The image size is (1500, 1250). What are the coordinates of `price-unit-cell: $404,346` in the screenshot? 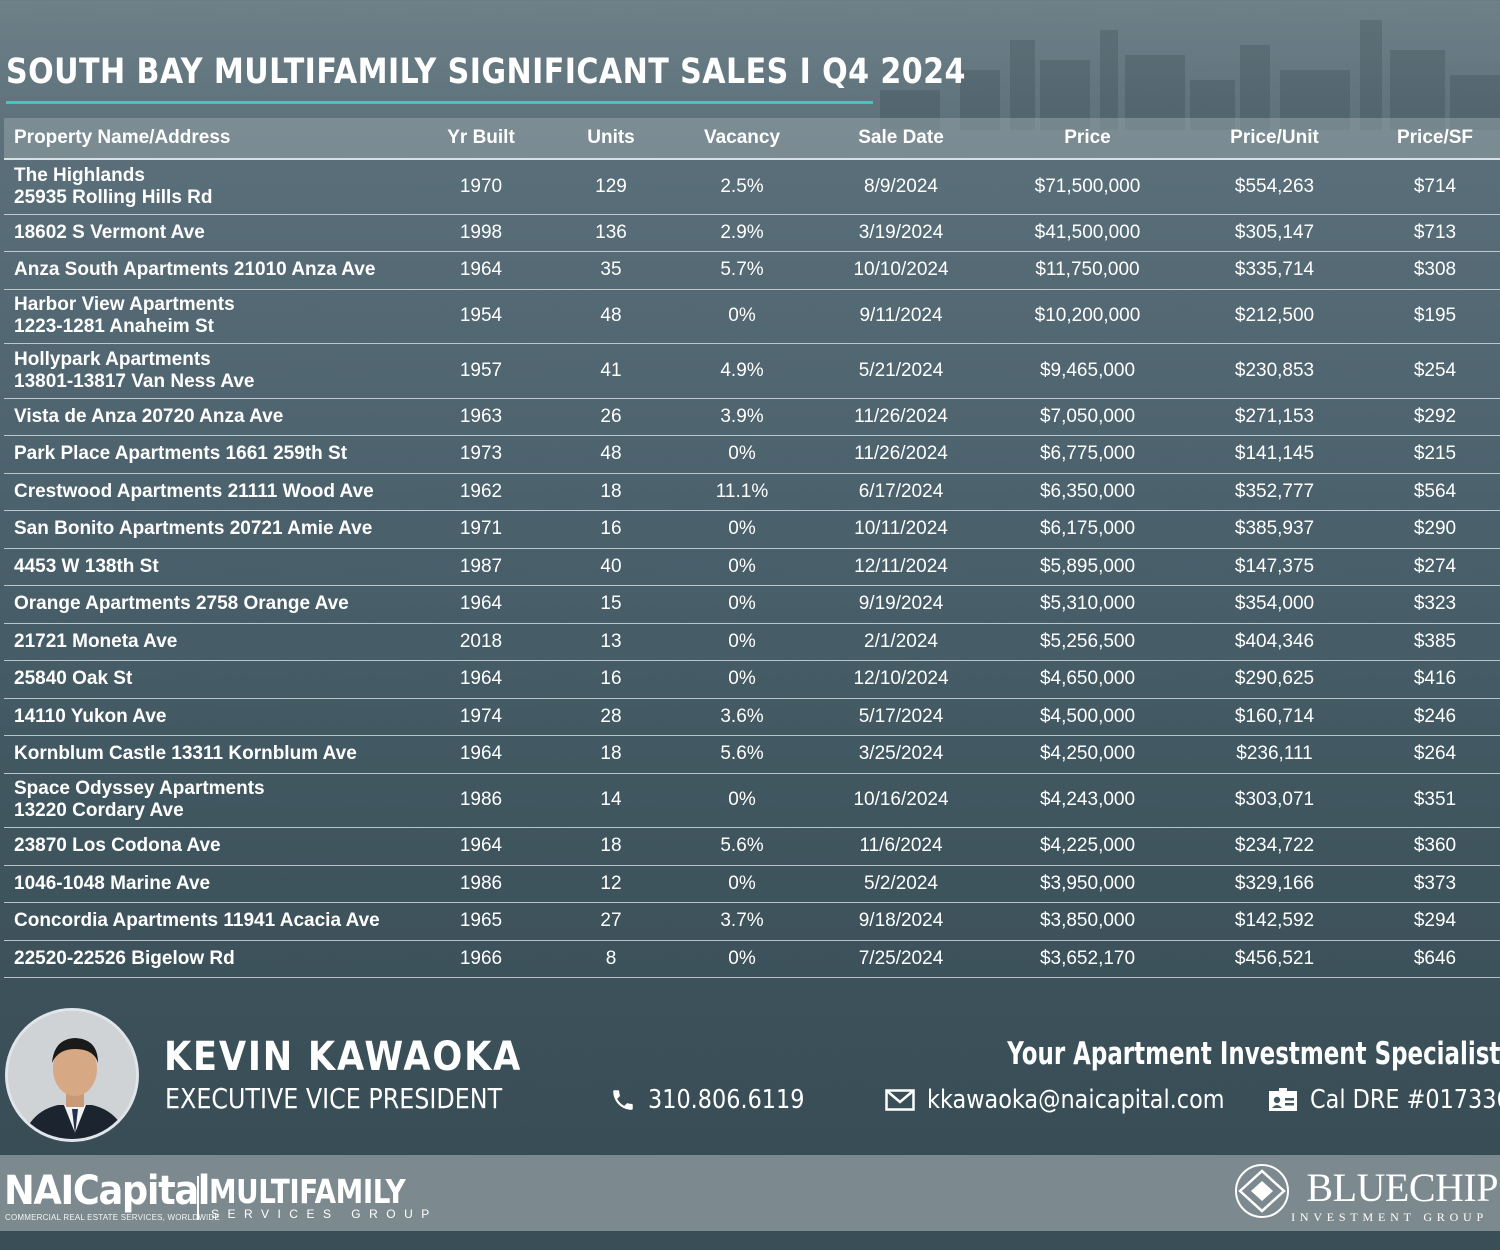 It's located at (1274, 641).